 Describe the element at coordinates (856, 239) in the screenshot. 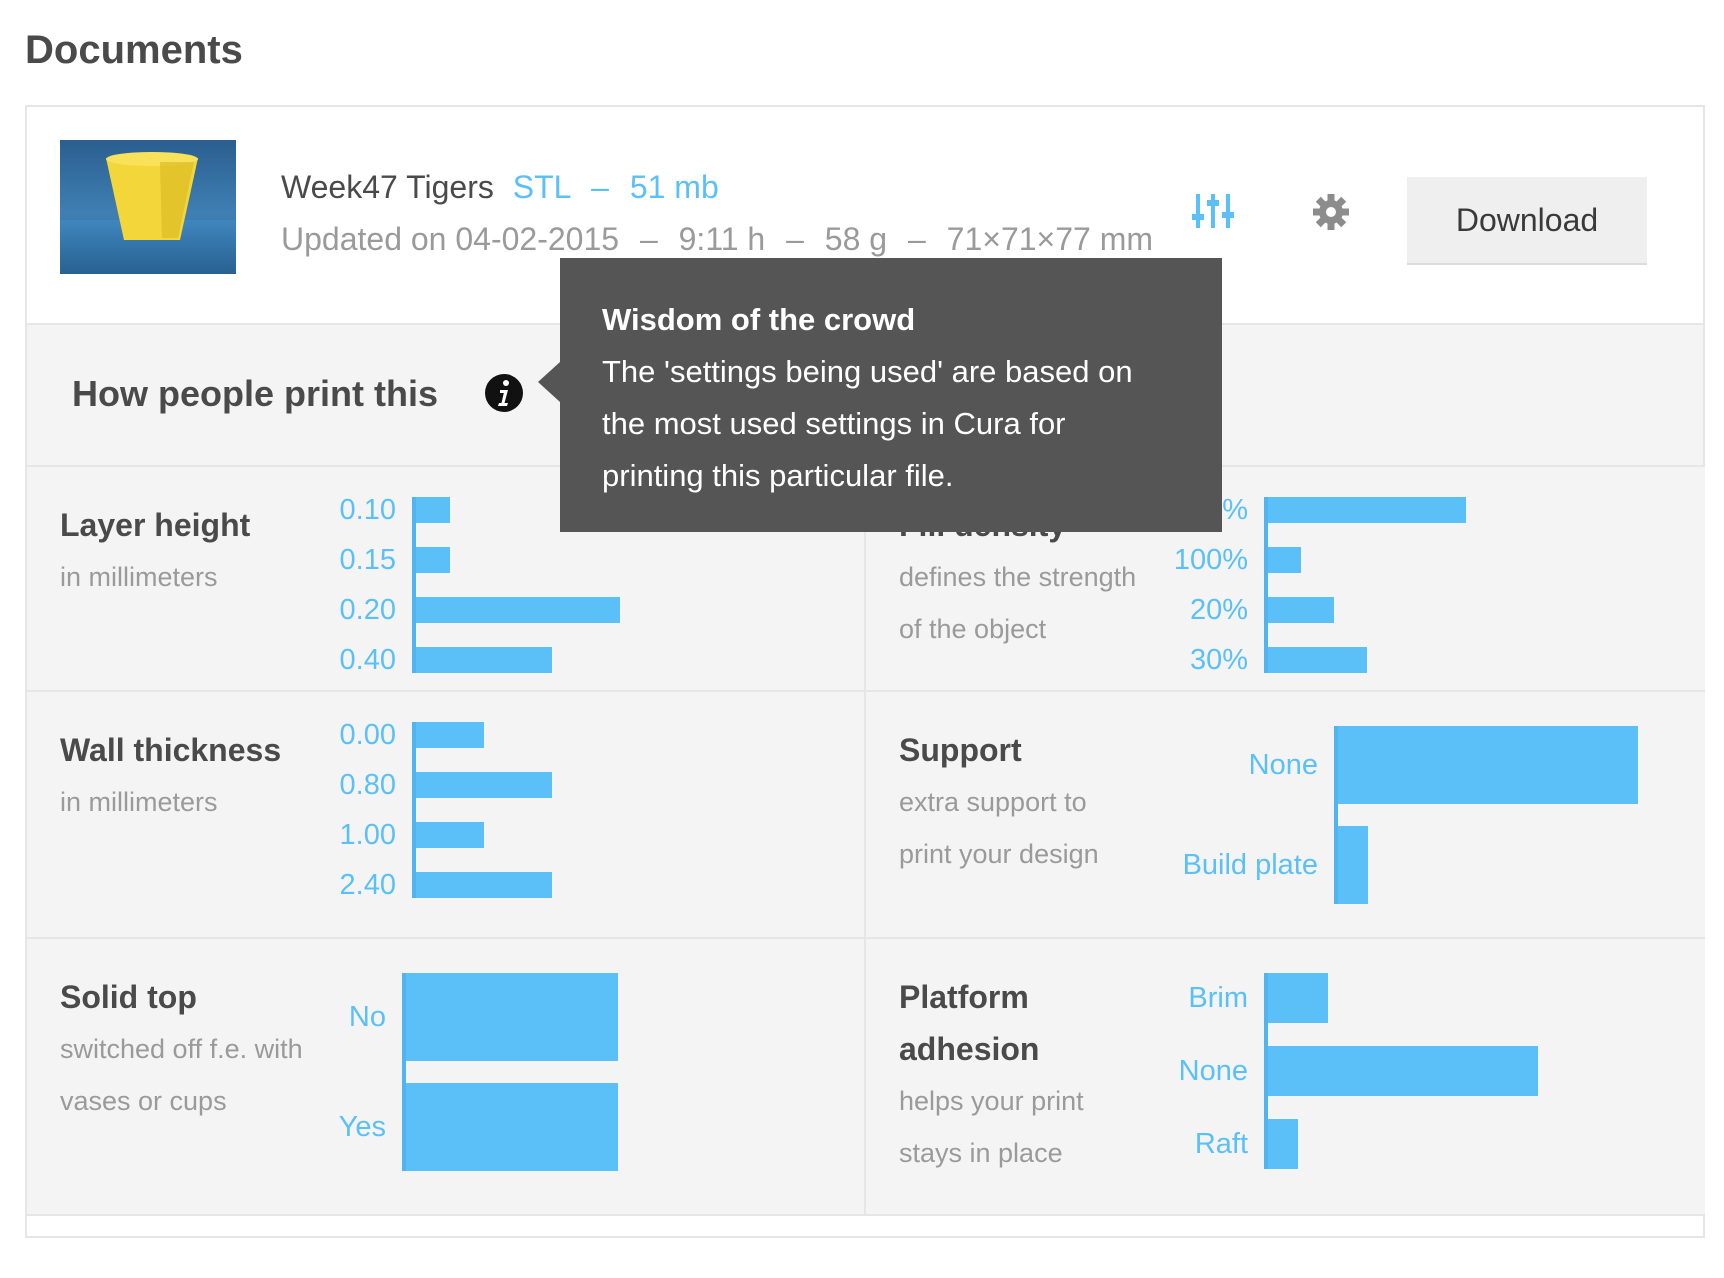

I see `print-weight: 58 g` at that location.